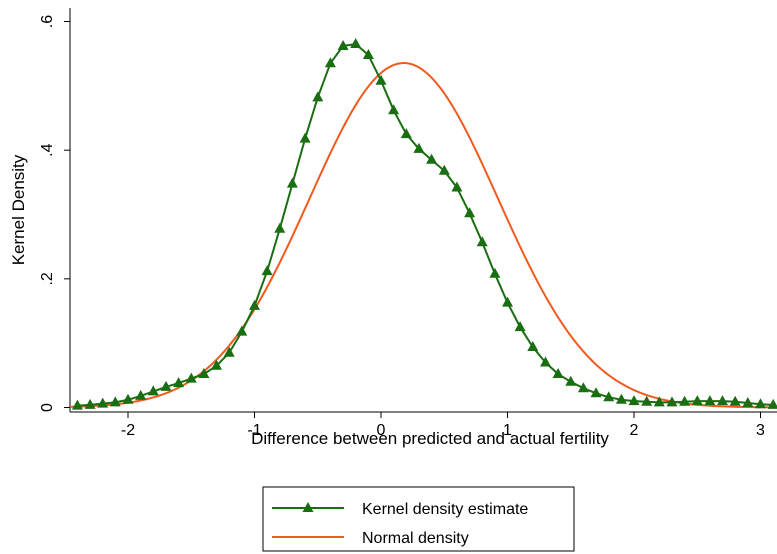 The width and height of the screenshot is (777, 554). I want to click on x-tick-label: -1, so click(254, 430).